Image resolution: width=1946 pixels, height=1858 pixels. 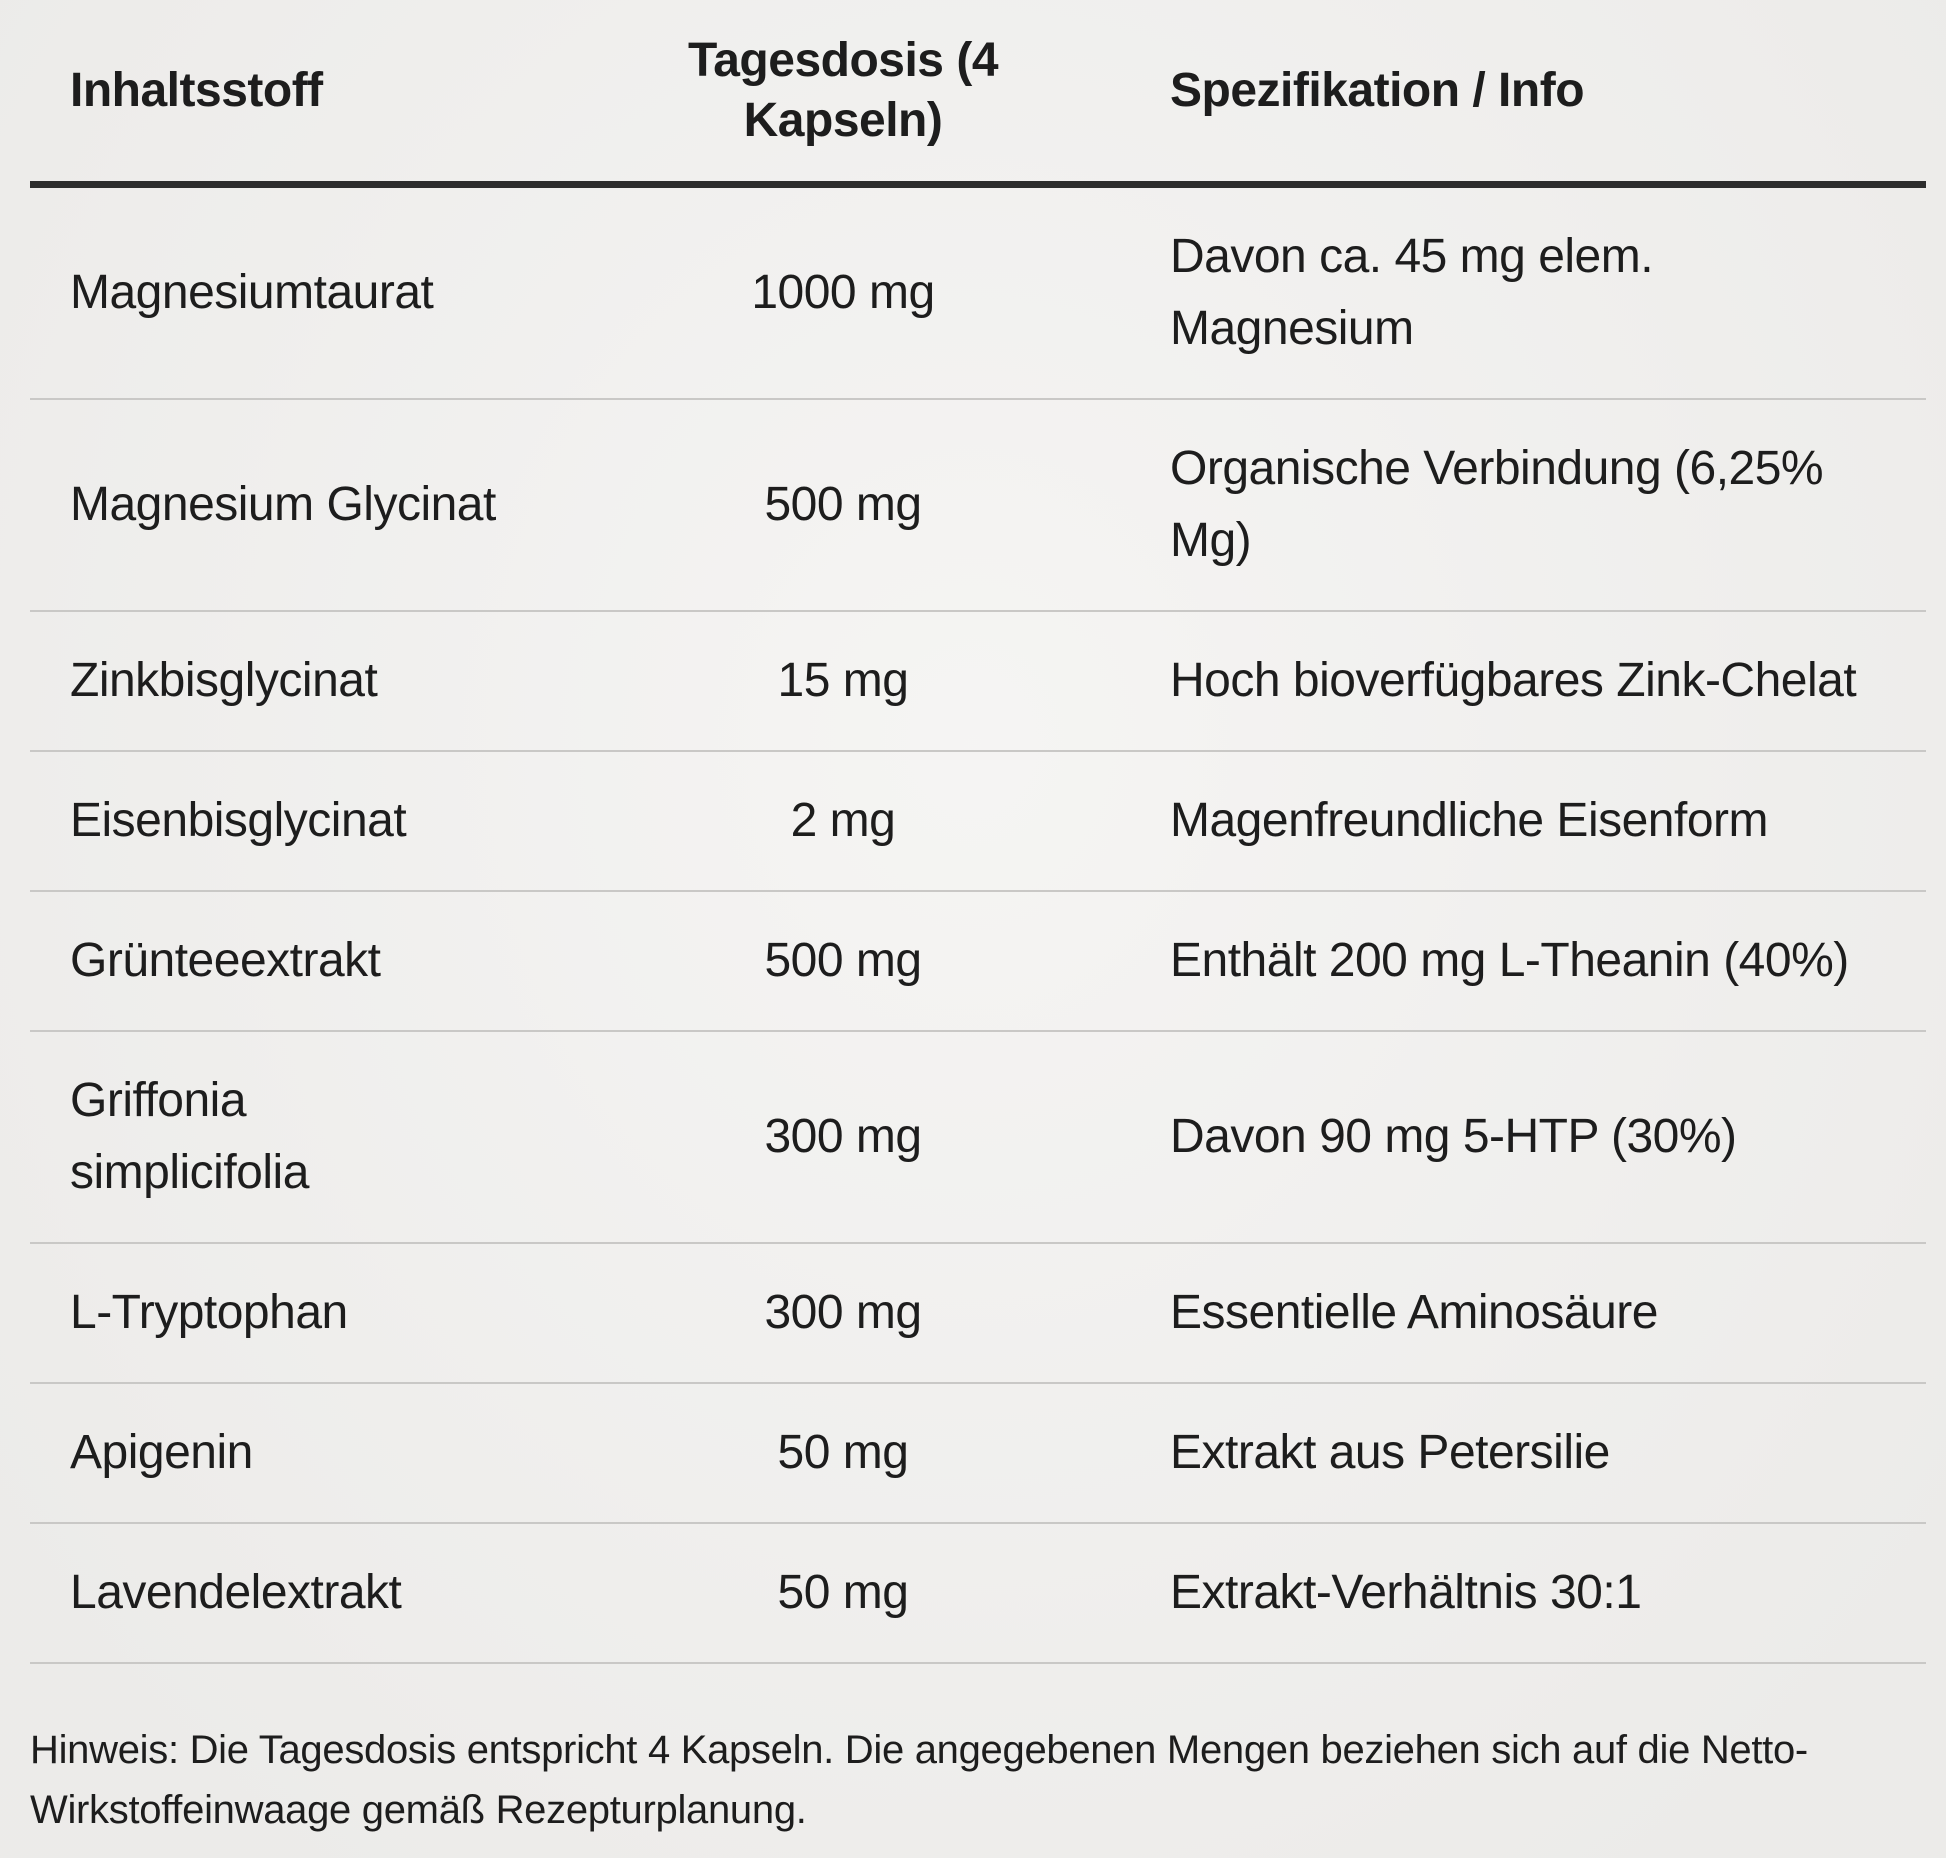 What do you see at coordinates (1406, 1592) in the screenshot?
I see `info-cell: Extrakt-Verhältnis 30:1` at bounding box center [1406, 1592].